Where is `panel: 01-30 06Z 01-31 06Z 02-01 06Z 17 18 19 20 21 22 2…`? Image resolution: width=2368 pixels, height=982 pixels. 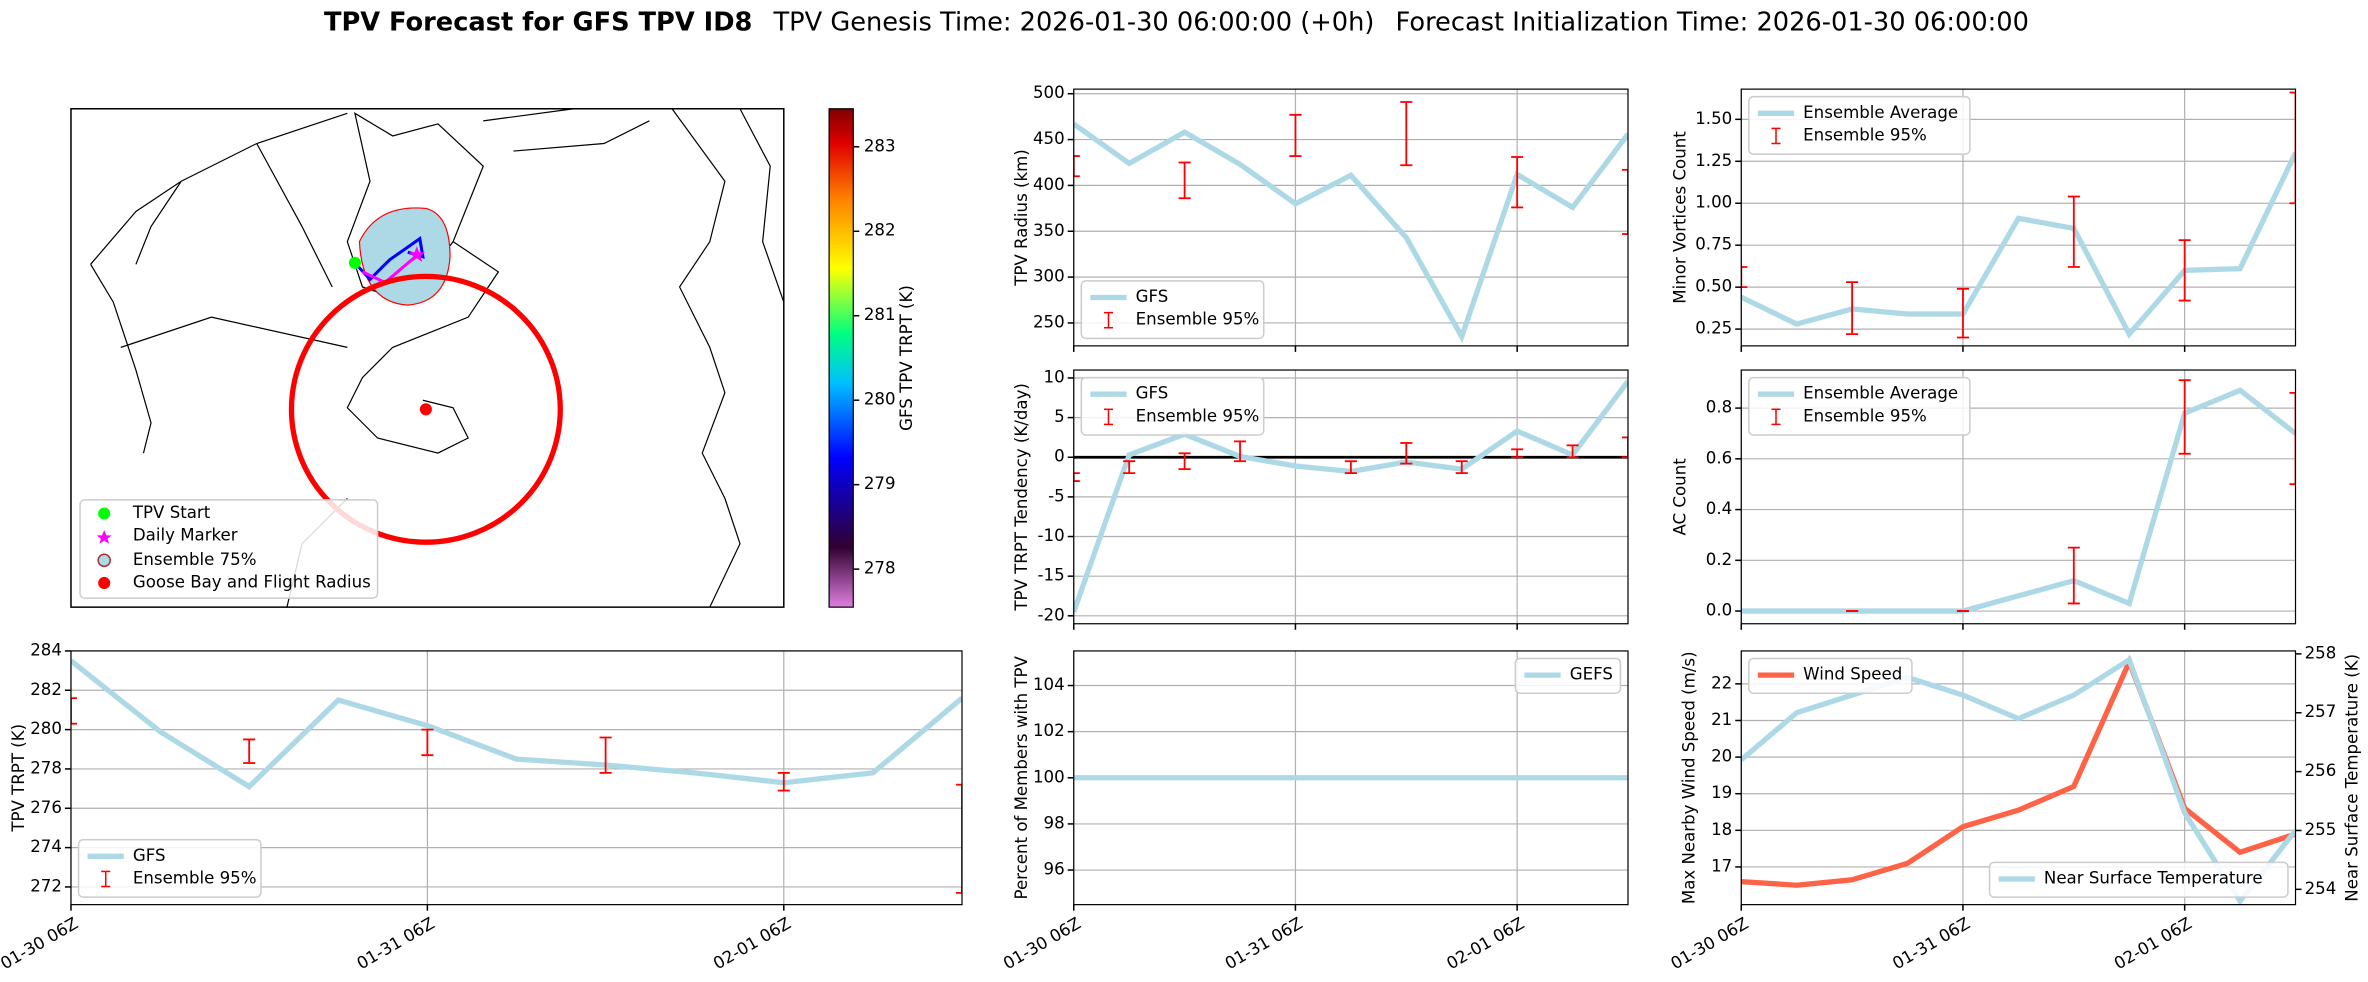 panel: 01-30 06Z 01-31 06Z 02-01 06Z 17 18 19 20 21 22 2… is located at coordinates (2015, 808).